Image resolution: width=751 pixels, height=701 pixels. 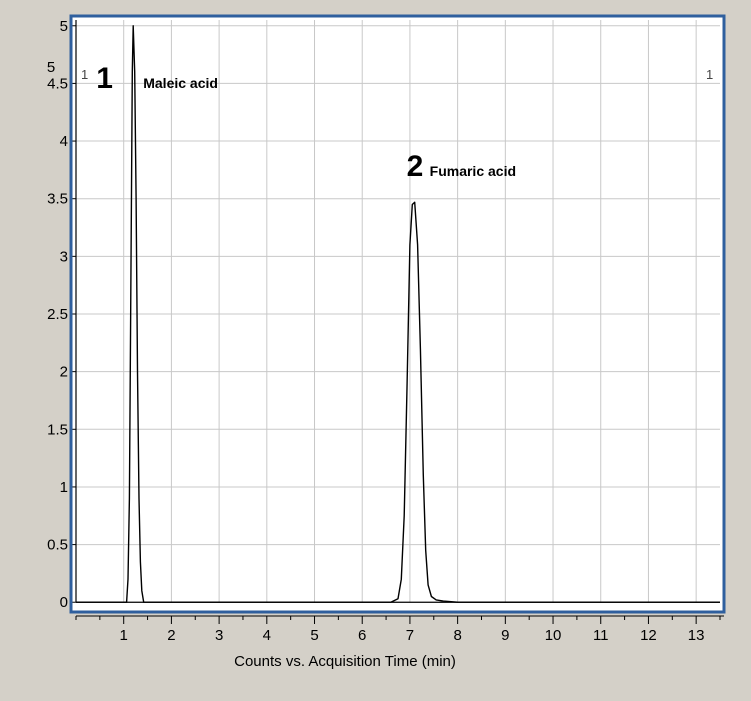 What do you see at coordinates (180, 83) in the screenshot?
I see `peak-name-label: Maleic acid` at bounding box center [180, 83].